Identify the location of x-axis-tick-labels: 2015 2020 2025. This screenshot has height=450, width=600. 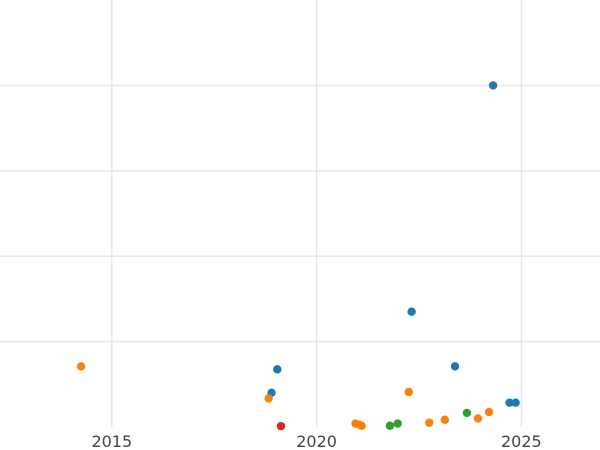
(316, 441).